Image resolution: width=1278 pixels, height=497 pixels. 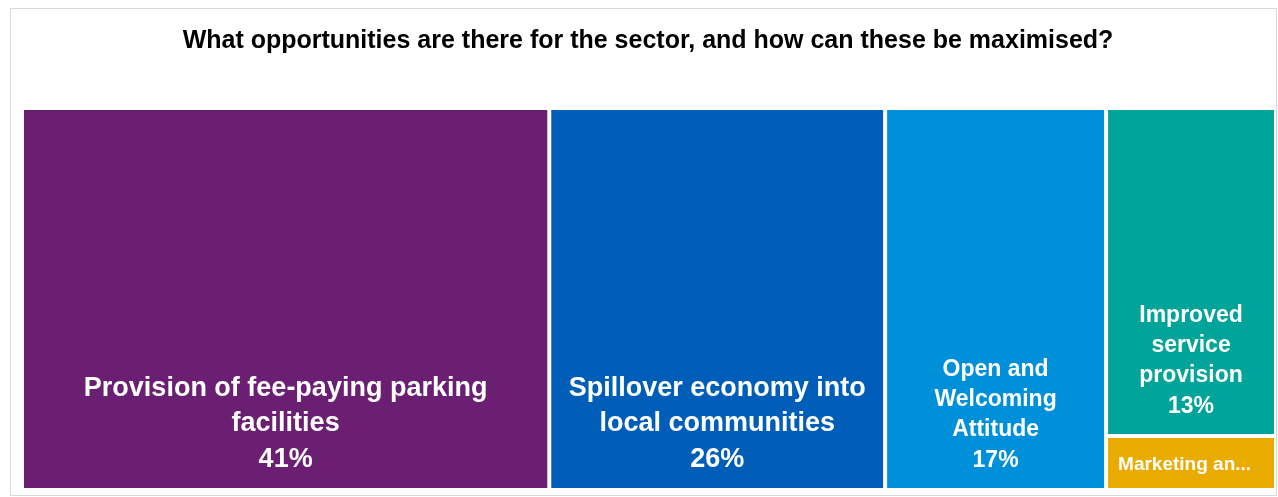 What do you see at coordinates (285, 404) in the screenshot?
I see `category-label: Provision of fee-paying parking facilities` at bounding box center [285, 404].